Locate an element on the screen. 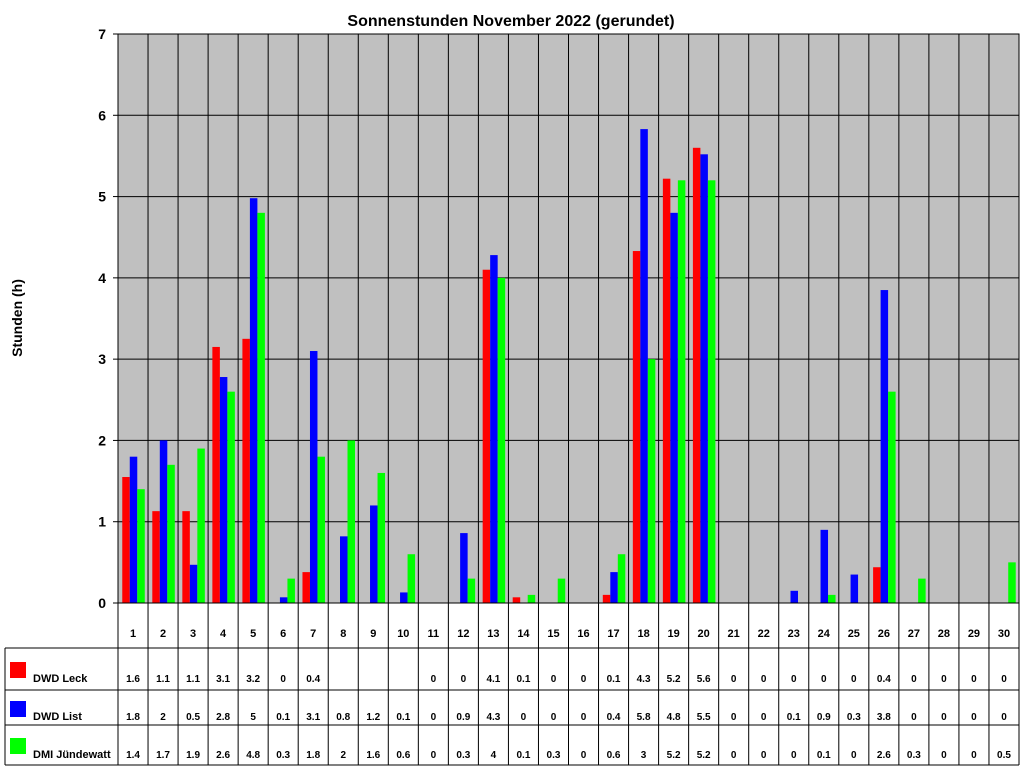 The width and height of the screenshot is (1024, 768). data-label: 1.4 is located at coordinates (133, 755).